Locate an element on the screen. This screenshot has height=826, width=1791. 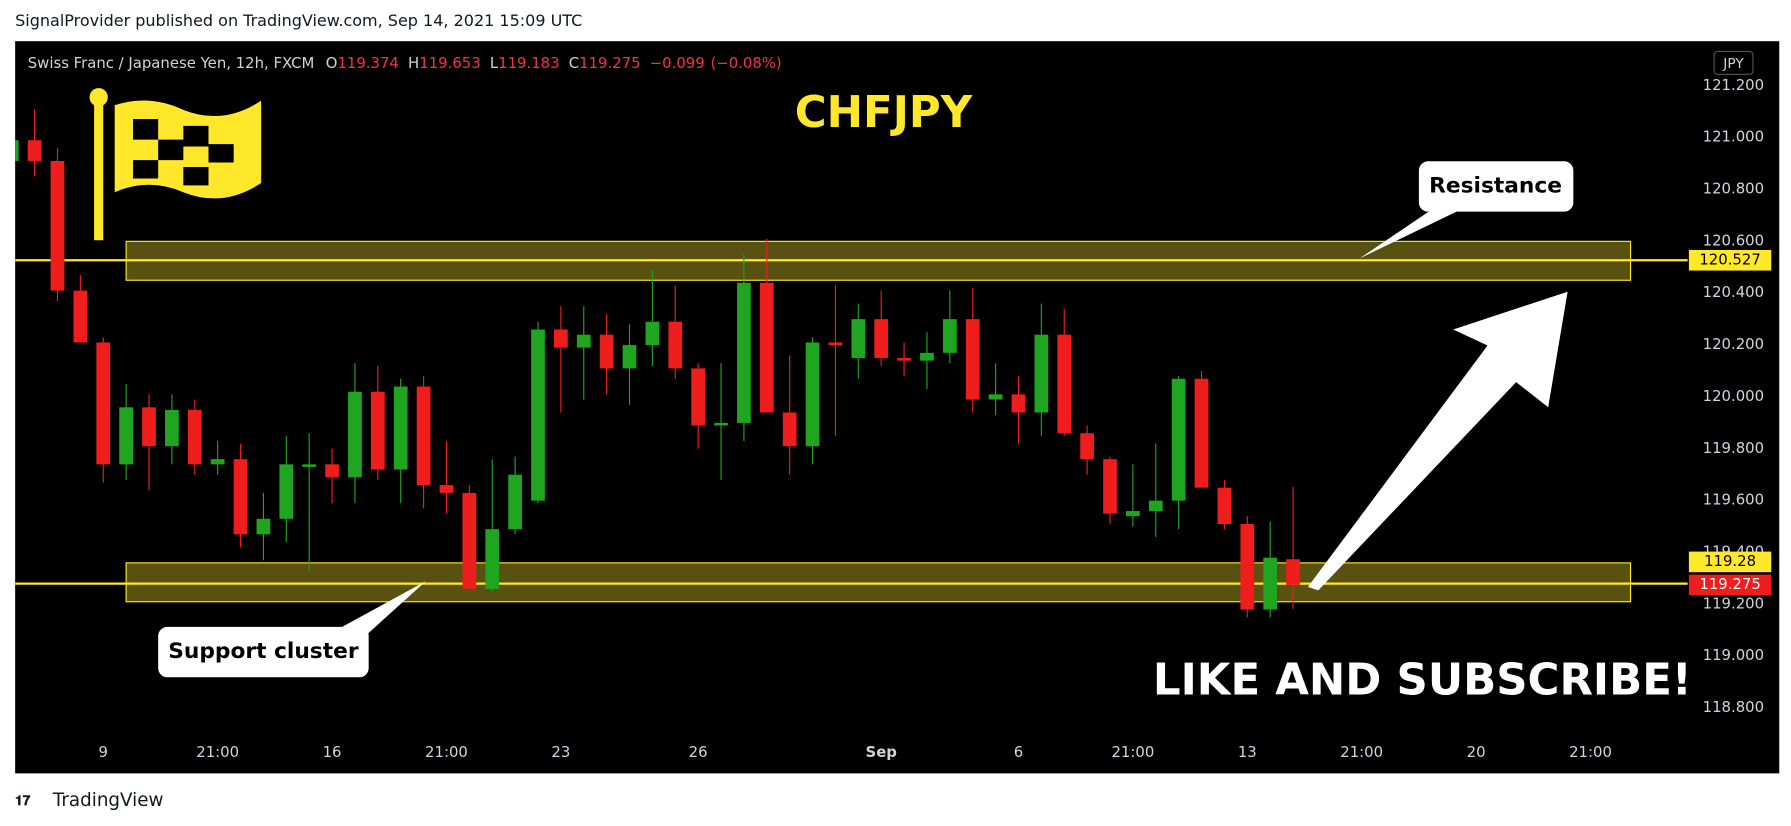
flag-icon is located at coordinates (175, 164).